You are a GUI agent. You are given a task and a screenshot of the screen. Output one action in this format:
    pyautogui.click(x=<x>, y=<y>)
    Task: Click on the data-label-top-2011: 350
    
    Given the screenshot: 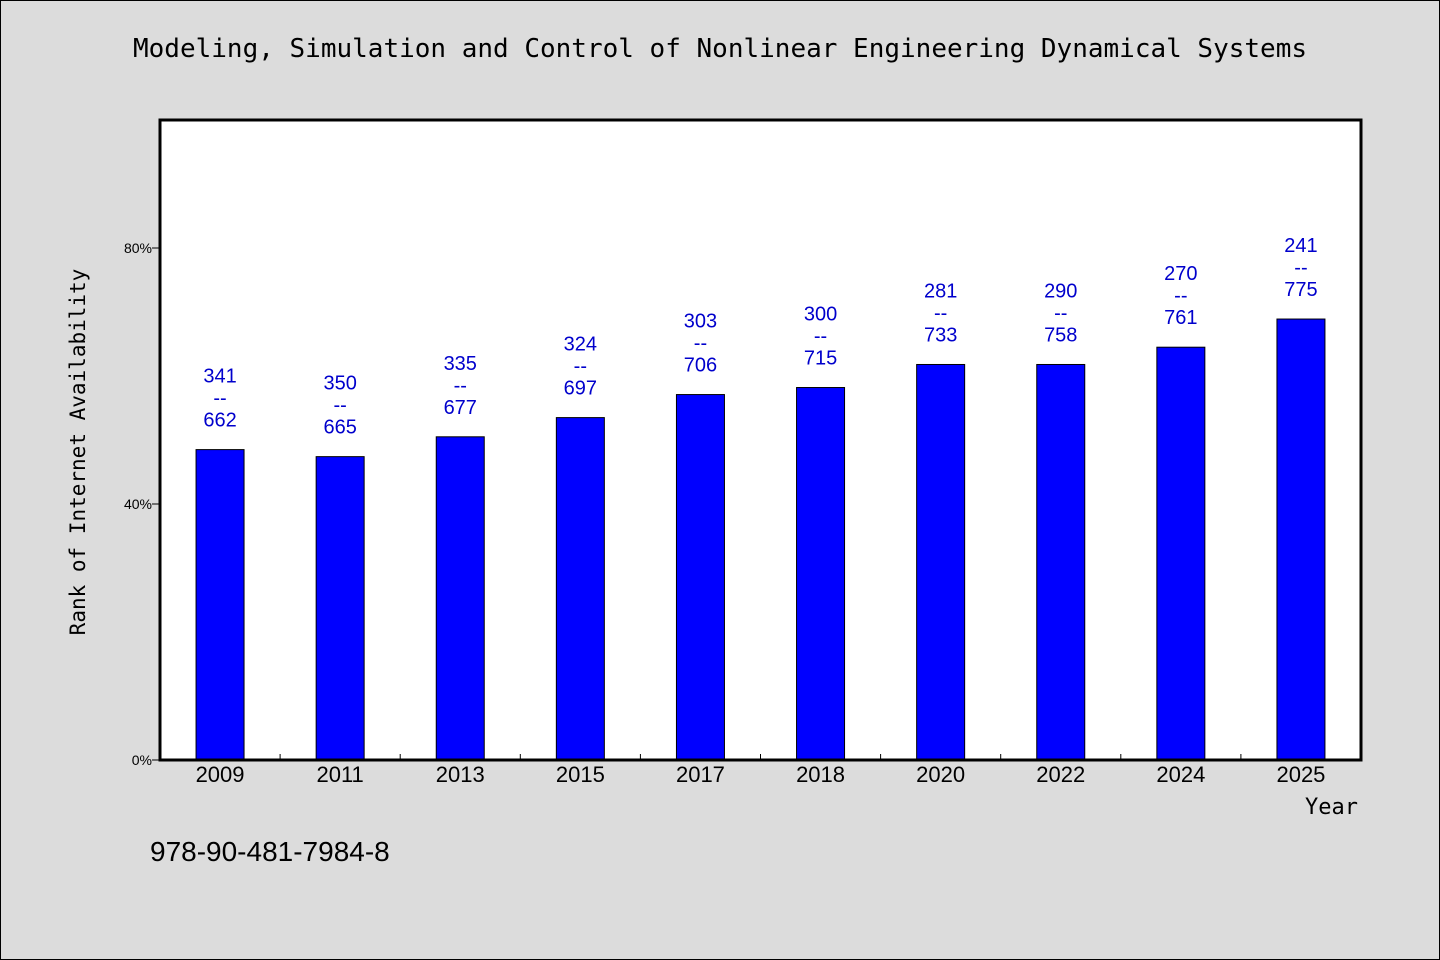 What is the action you would take?
    pyautogui.click(x=339, y=384)
    